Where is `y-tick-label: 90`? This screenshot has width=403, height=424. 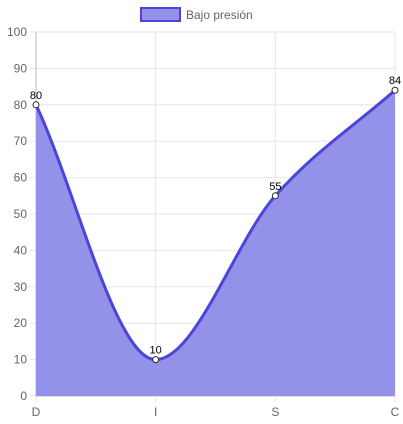 y-tick-label: 90 is located at coordinates (21, 68).